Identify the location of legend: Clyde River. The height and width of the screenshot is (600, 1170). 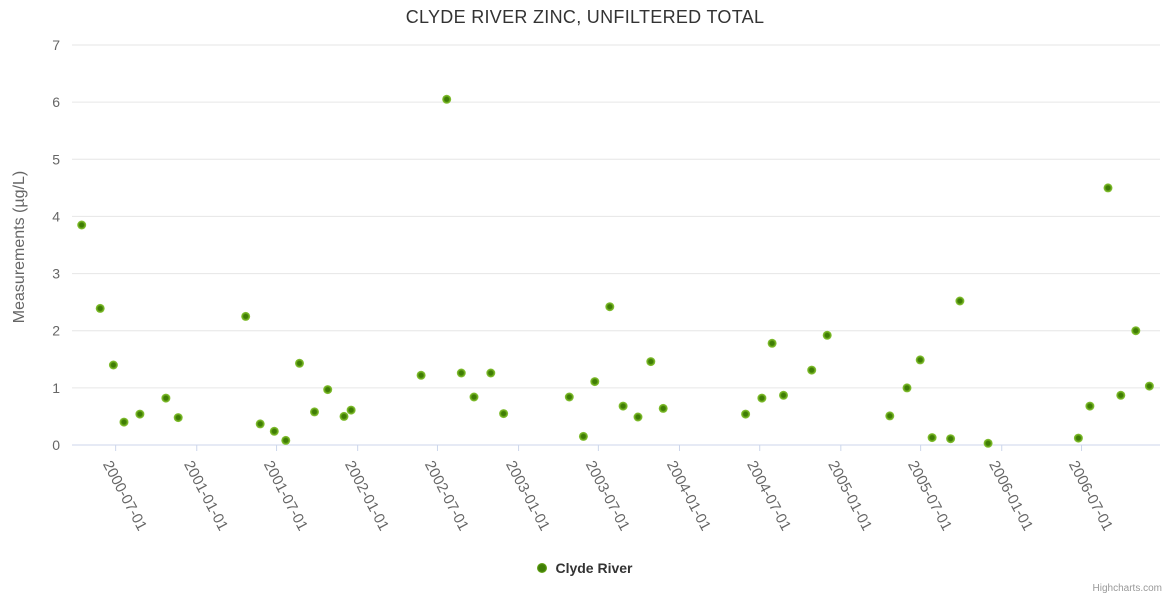
(585, 568).